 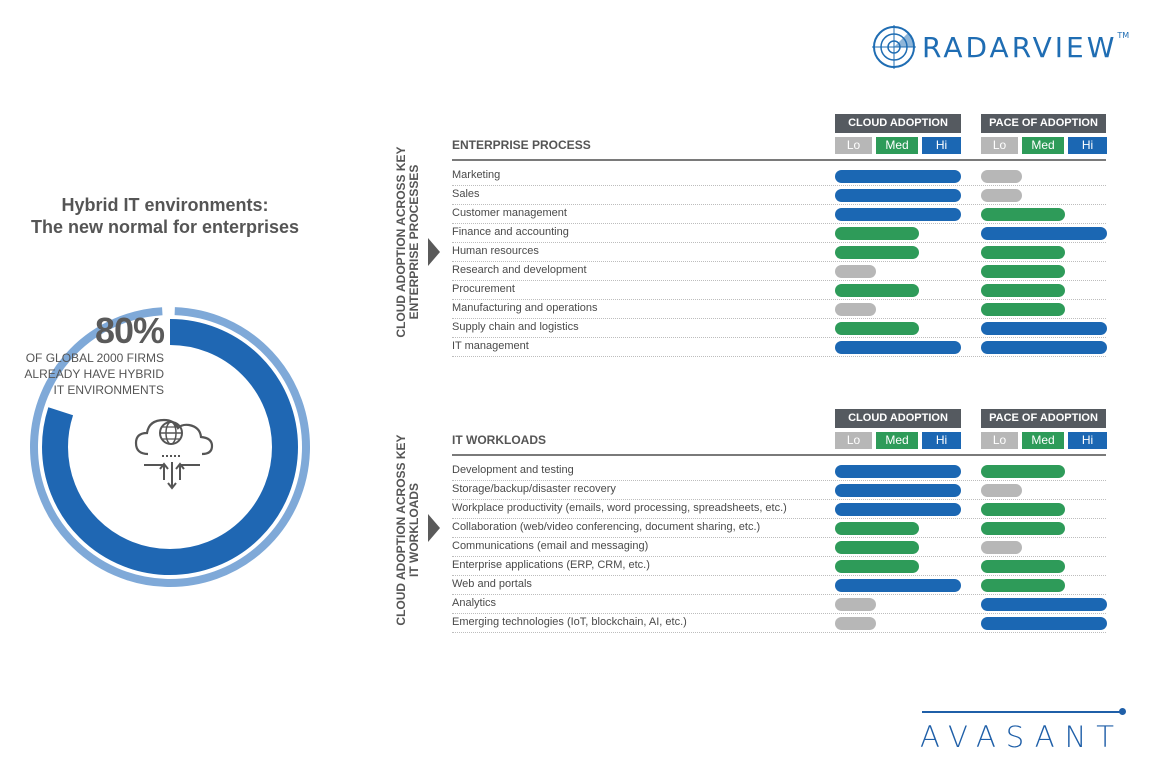 What do you see at coordinates (779, 309) in the screenshot?
I see `table-row: Manufacturing and operations` at bounding box center [779, 309].